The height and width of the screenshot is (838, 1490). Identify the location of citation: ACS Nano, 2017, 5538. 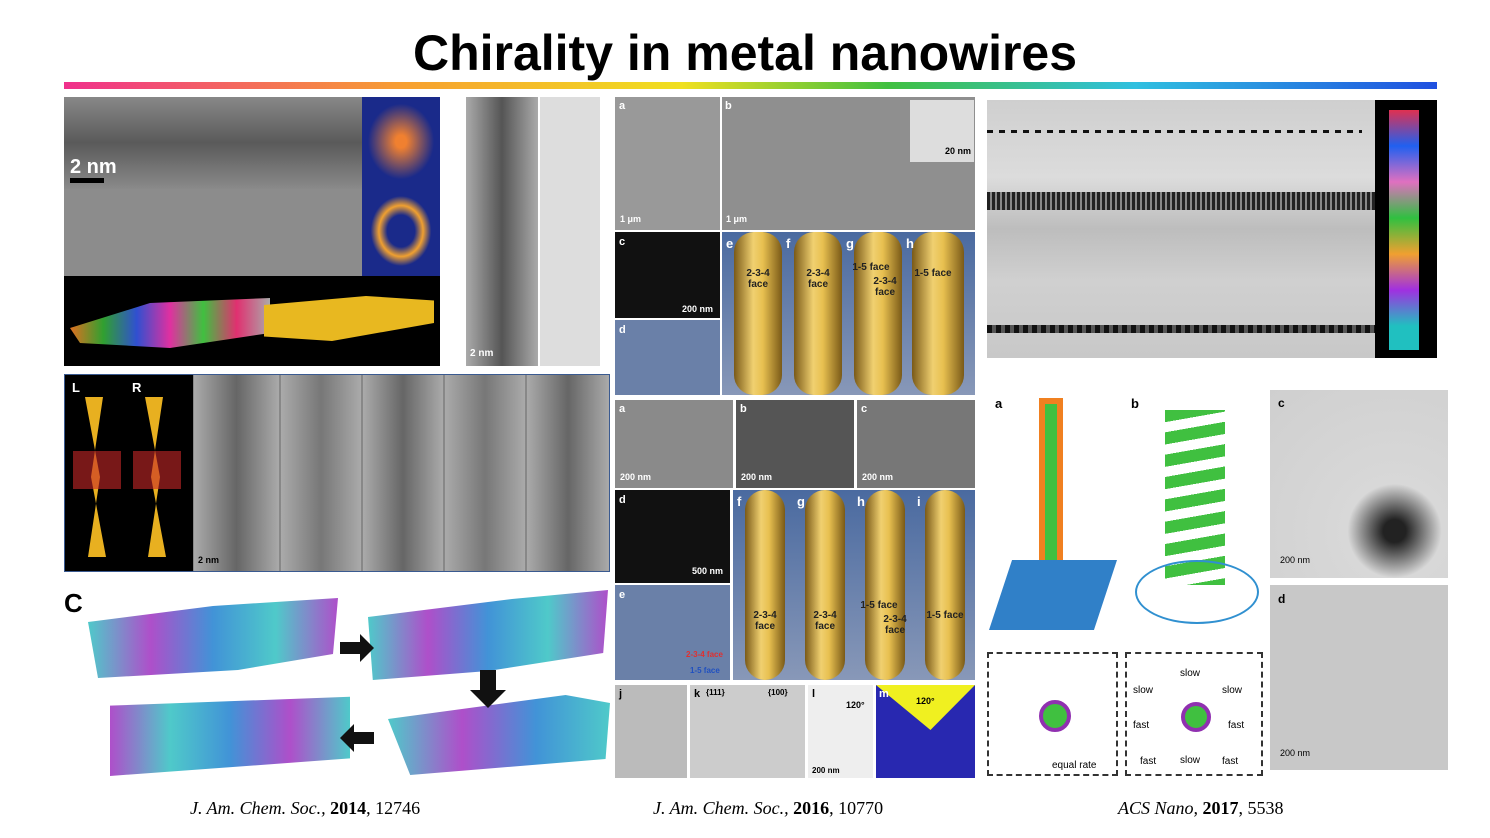
(1201, 808).